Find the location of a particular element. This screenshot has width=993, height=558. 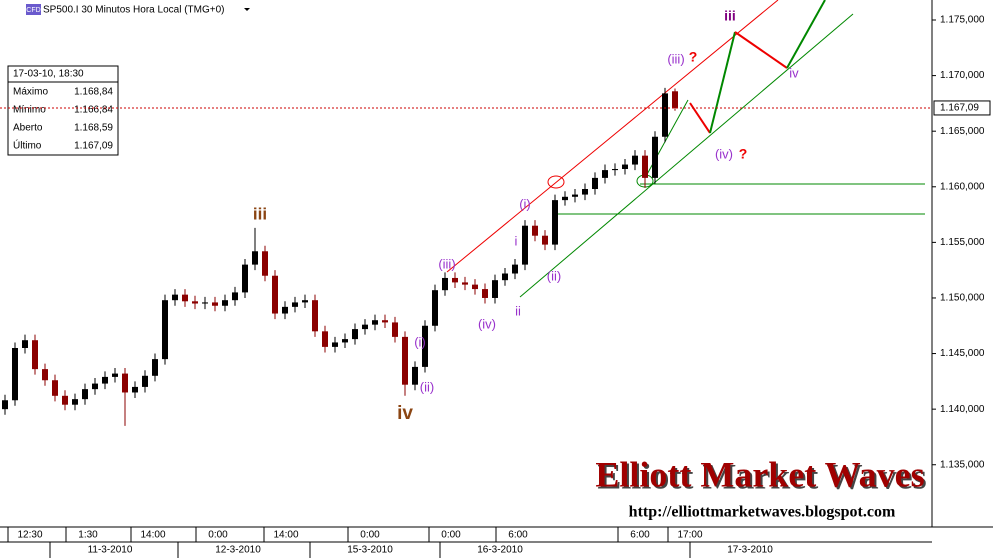

marker-ellipse is located at coordinates (556, 182).